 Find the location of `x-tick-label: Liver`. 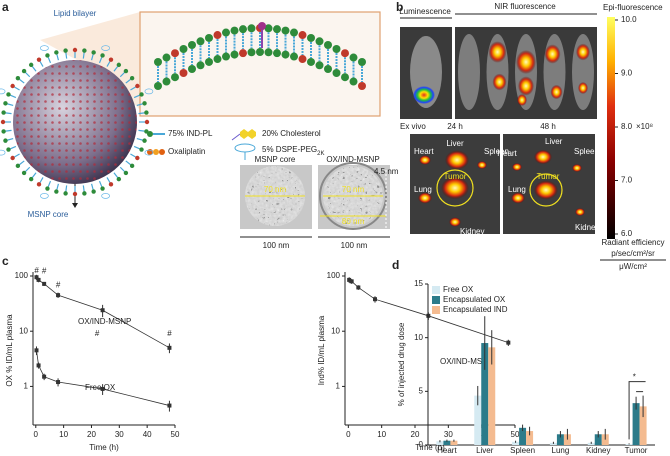

x-tick-label: Liver is located at coordinates (485, 450).